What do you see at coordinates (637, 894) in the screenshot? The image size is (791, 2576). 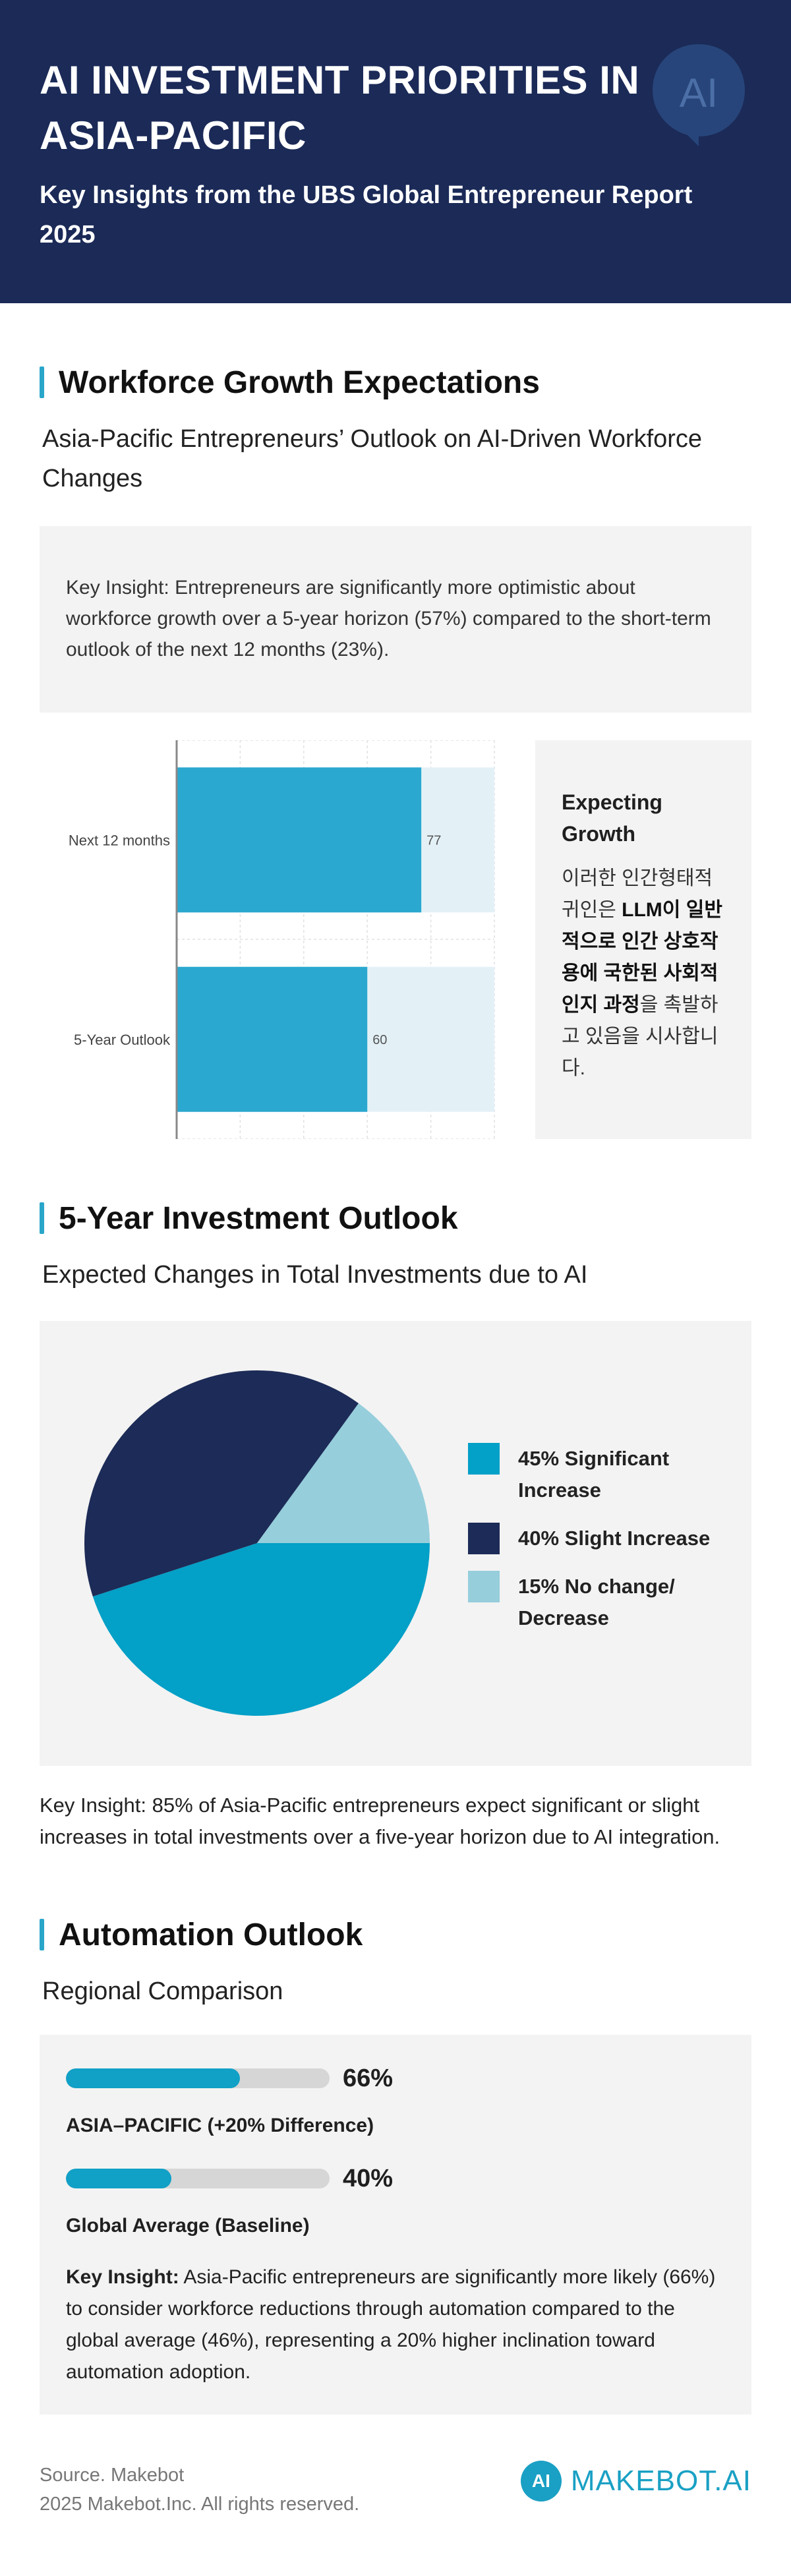 I see `card-body-part-1: 이러한 인간형태적 귀인은` at bounding box center [637, 894].